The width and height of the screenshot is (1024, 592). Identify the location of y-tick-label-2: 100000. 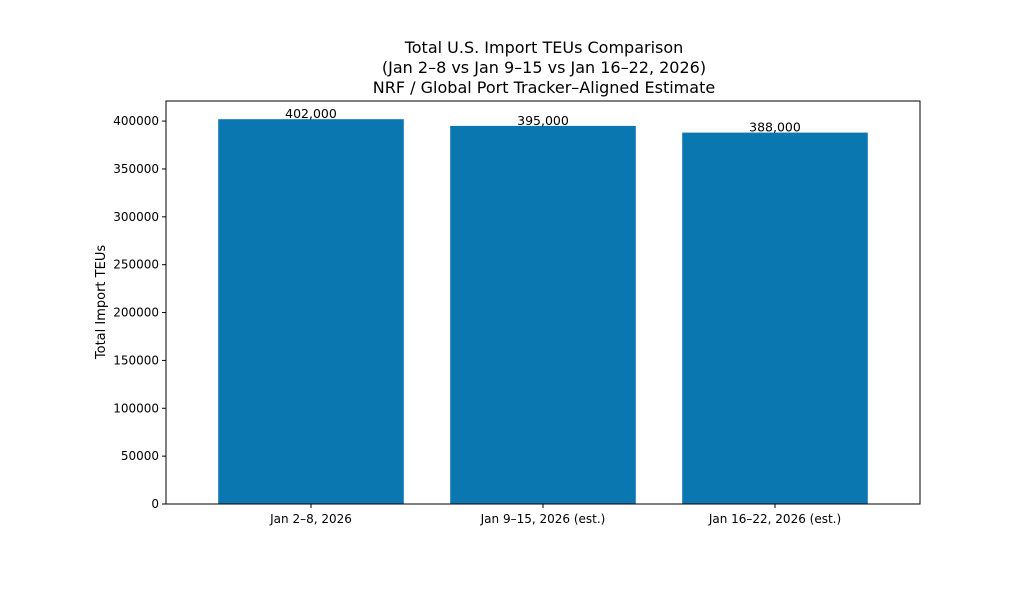
(136, 408).